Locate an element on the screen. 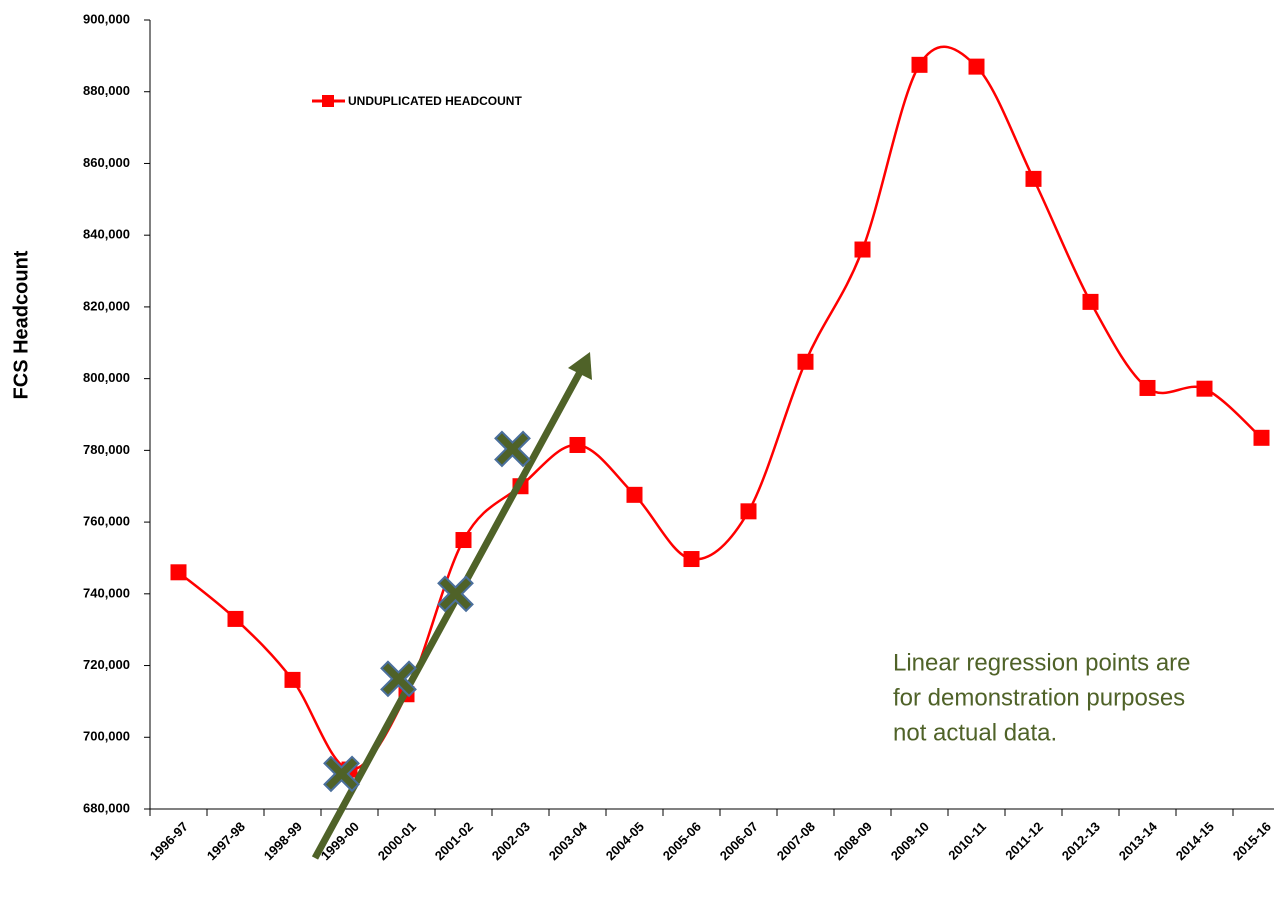 This screenshot has width=1274, height=898. y-axis-label: FCS Headcount is located at coordinates (21, 324).